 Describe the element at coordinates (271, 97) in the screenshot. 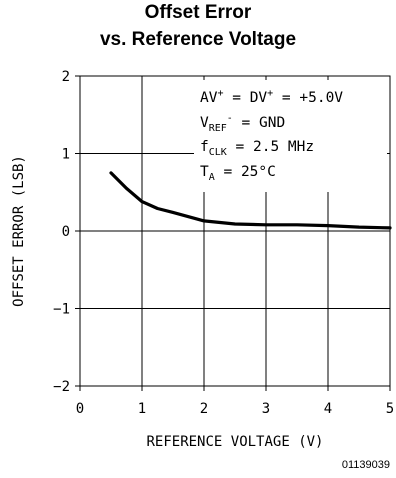

I see `condition-supply: AV+ = DV+ = +5.0V` at that location.